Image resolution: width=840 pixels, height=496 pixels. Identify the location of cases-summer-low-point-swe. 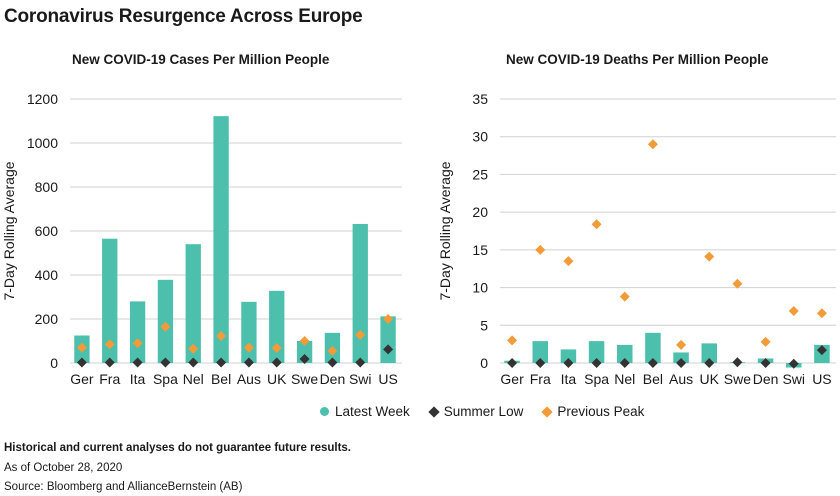
(304, 359).